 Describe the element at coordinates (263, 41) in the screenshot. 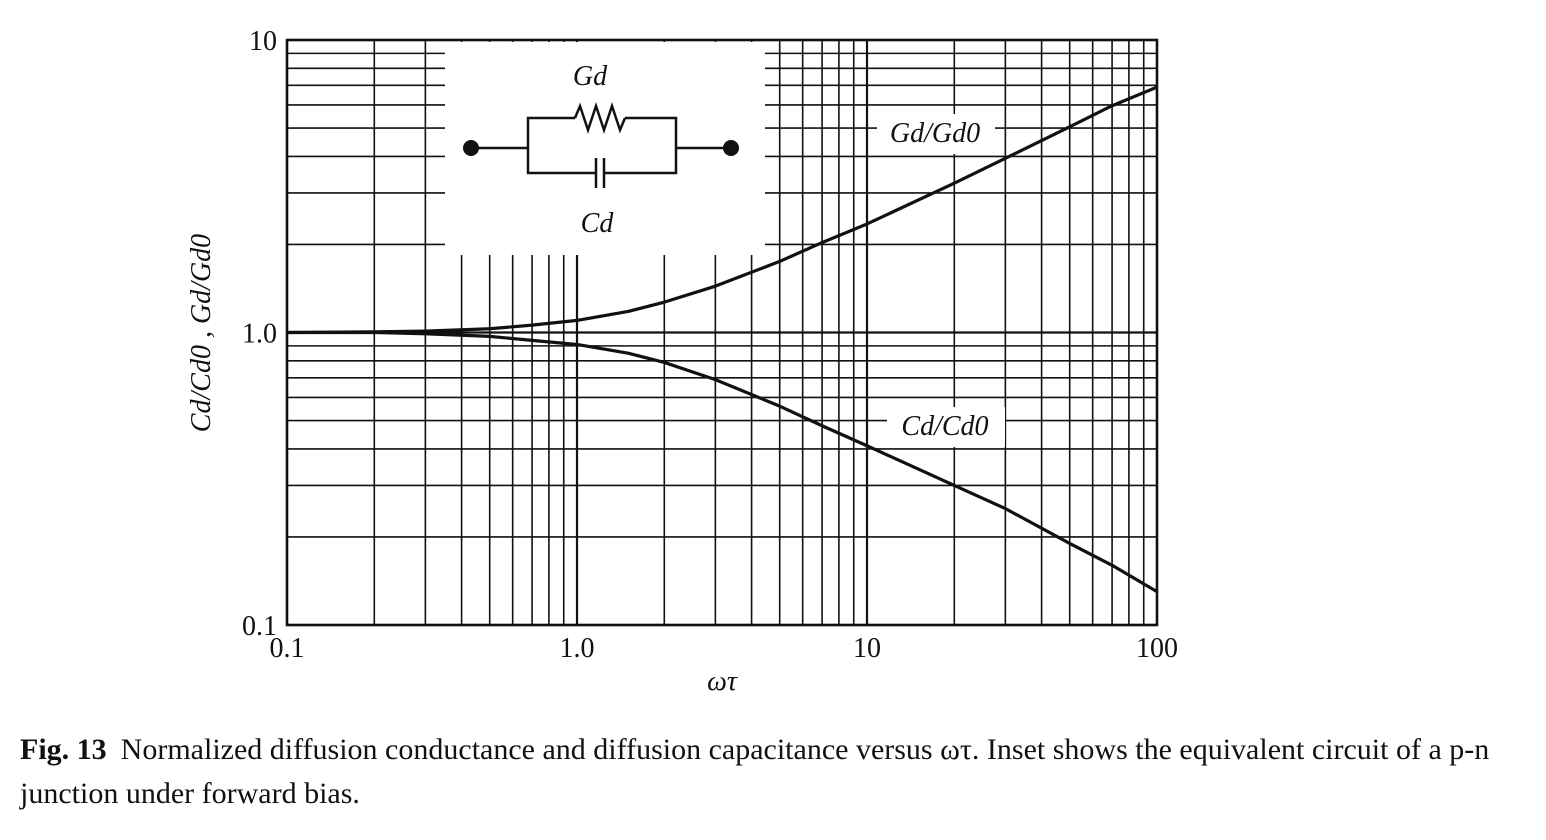

I see `y-tick-label: 10` at that location.